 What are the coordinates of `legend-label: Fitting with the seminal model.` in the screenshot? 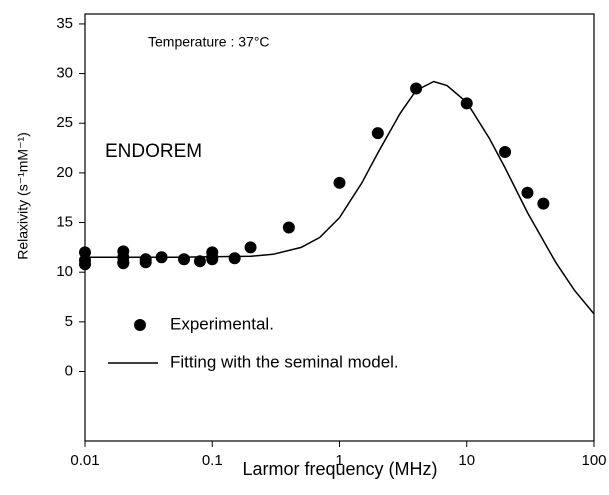 It's located at (284, 361).